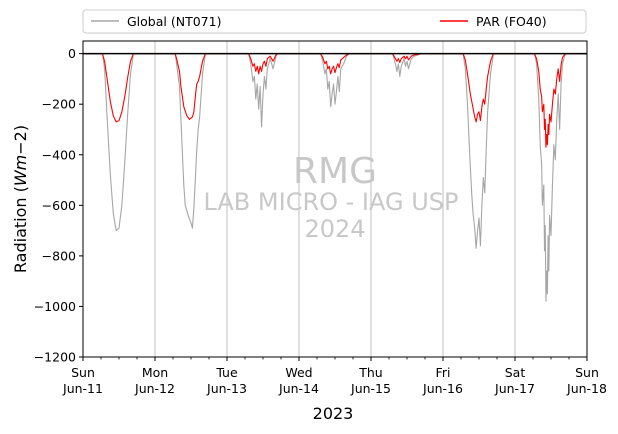  What do you see at coordinates (514, 388) in the screenshot?
I see `x-tick-label-date: Jun-17` at bounding box center [514, 388].